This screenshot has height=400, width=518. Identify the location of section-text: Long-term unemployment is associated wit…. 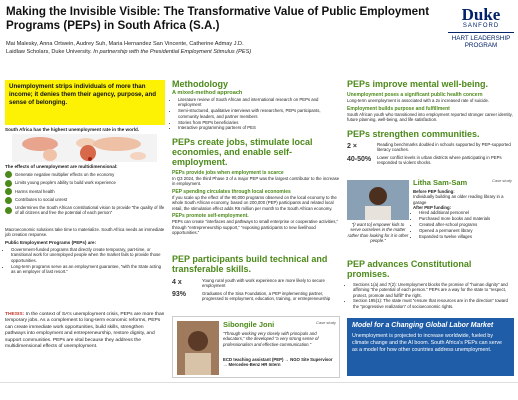
(418, 101).